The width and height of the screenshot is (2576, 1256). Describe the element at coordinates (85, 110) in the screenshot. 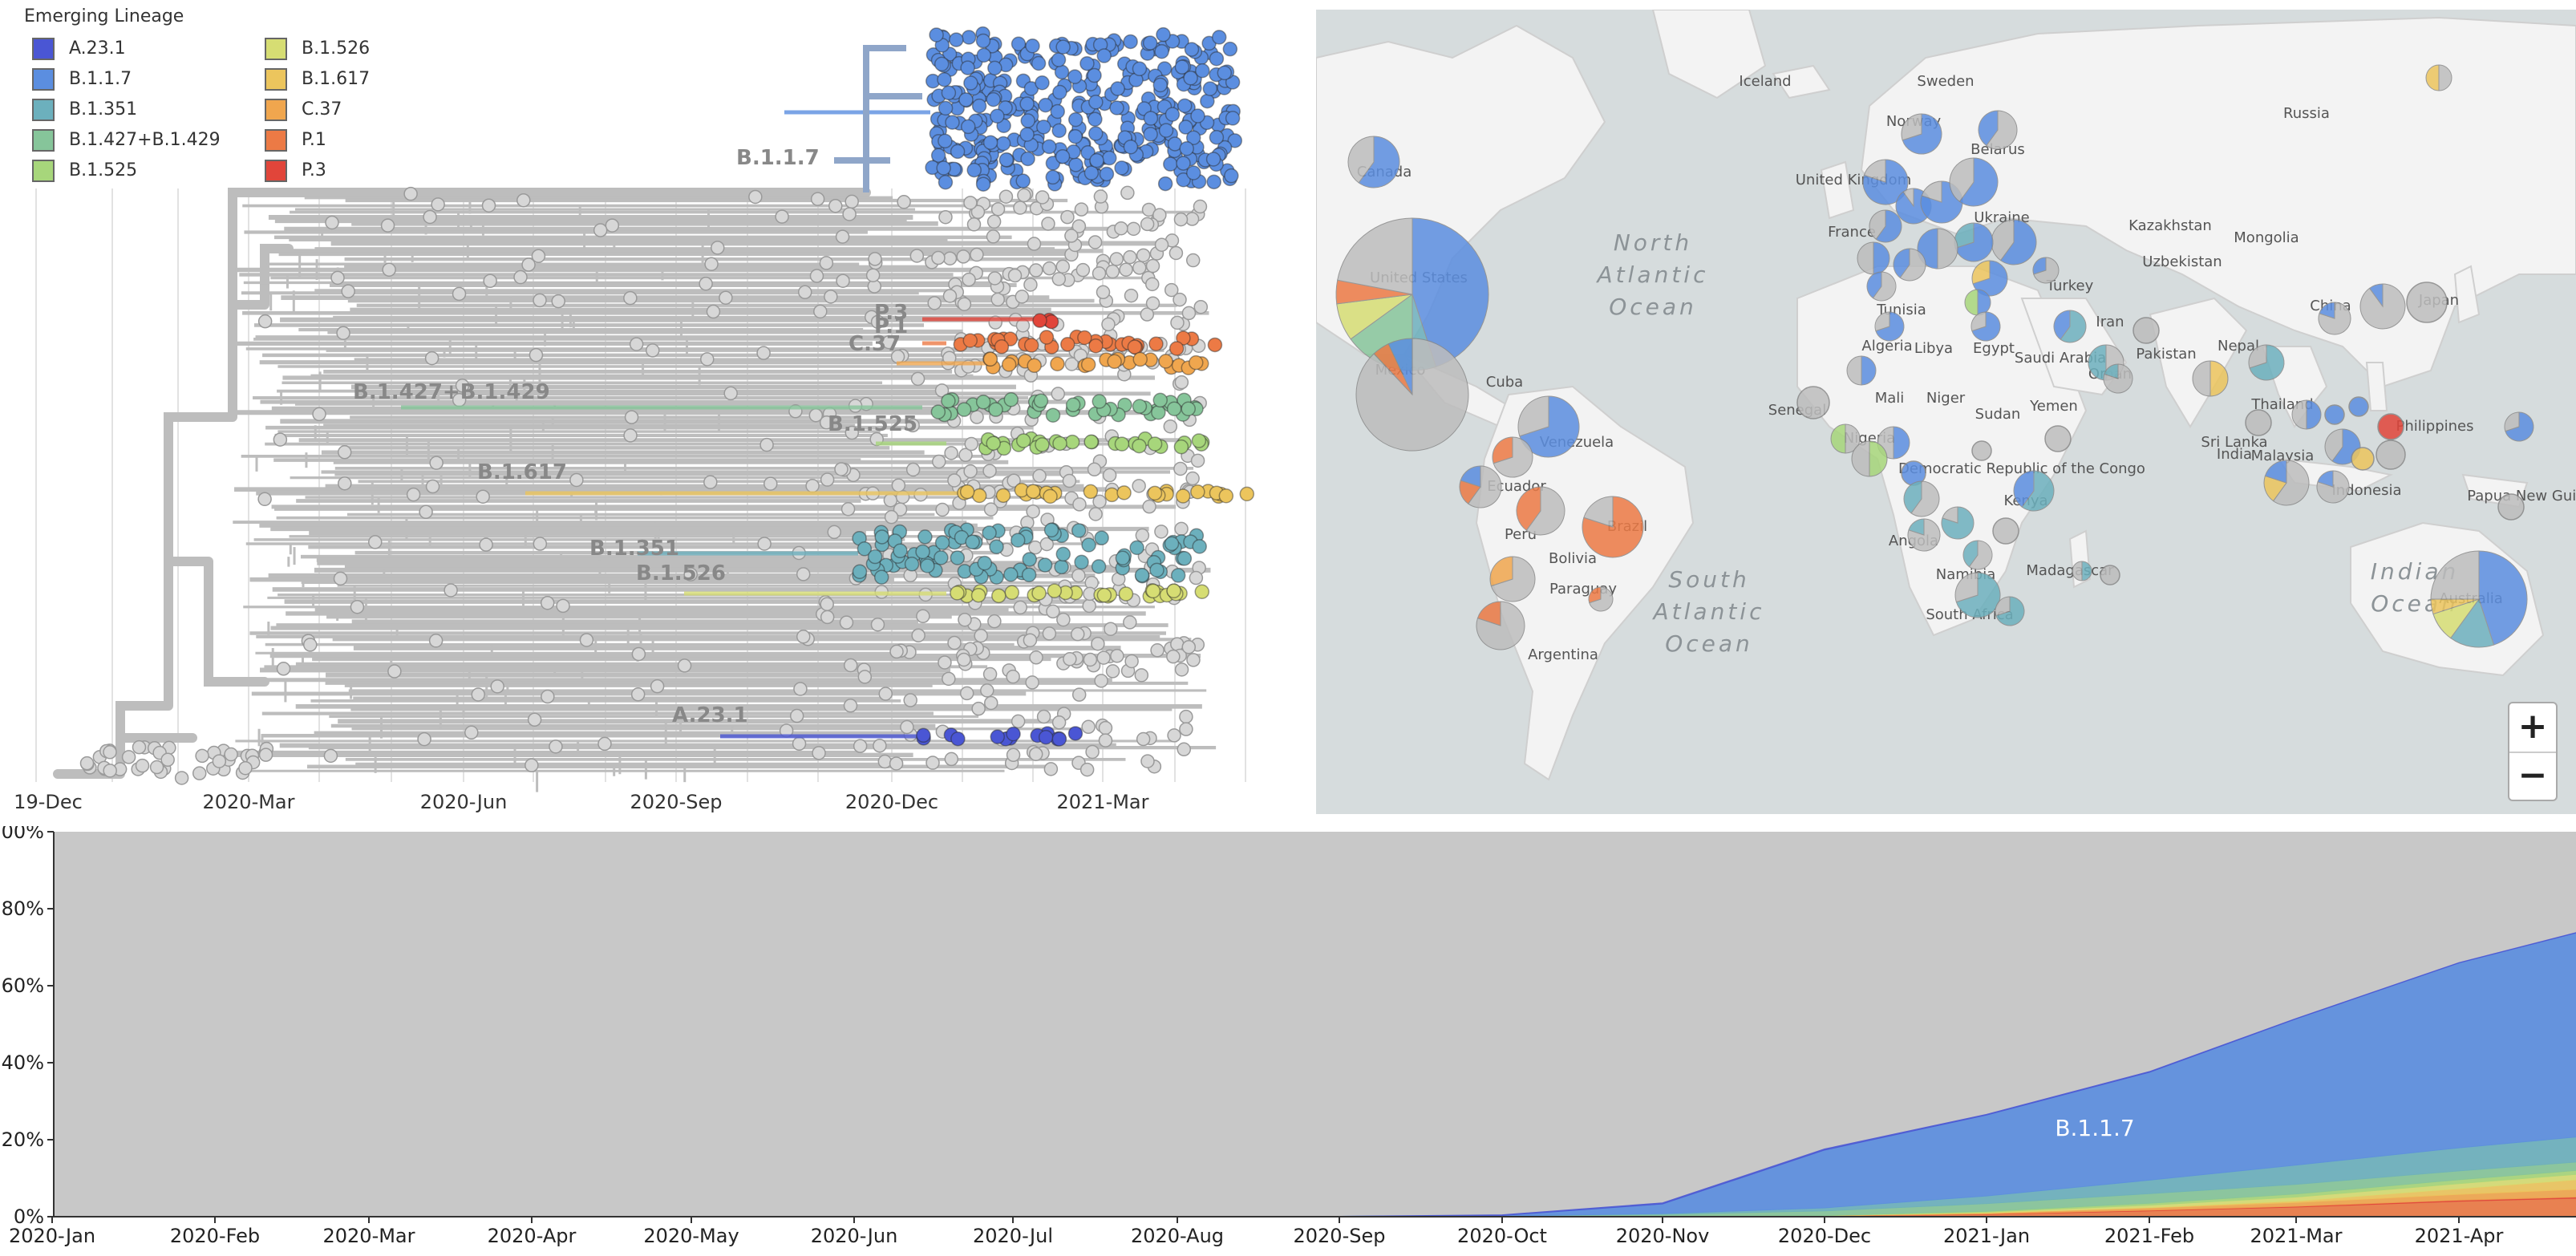

I see `legend-item-b-1-351: B.1.351` at that location.